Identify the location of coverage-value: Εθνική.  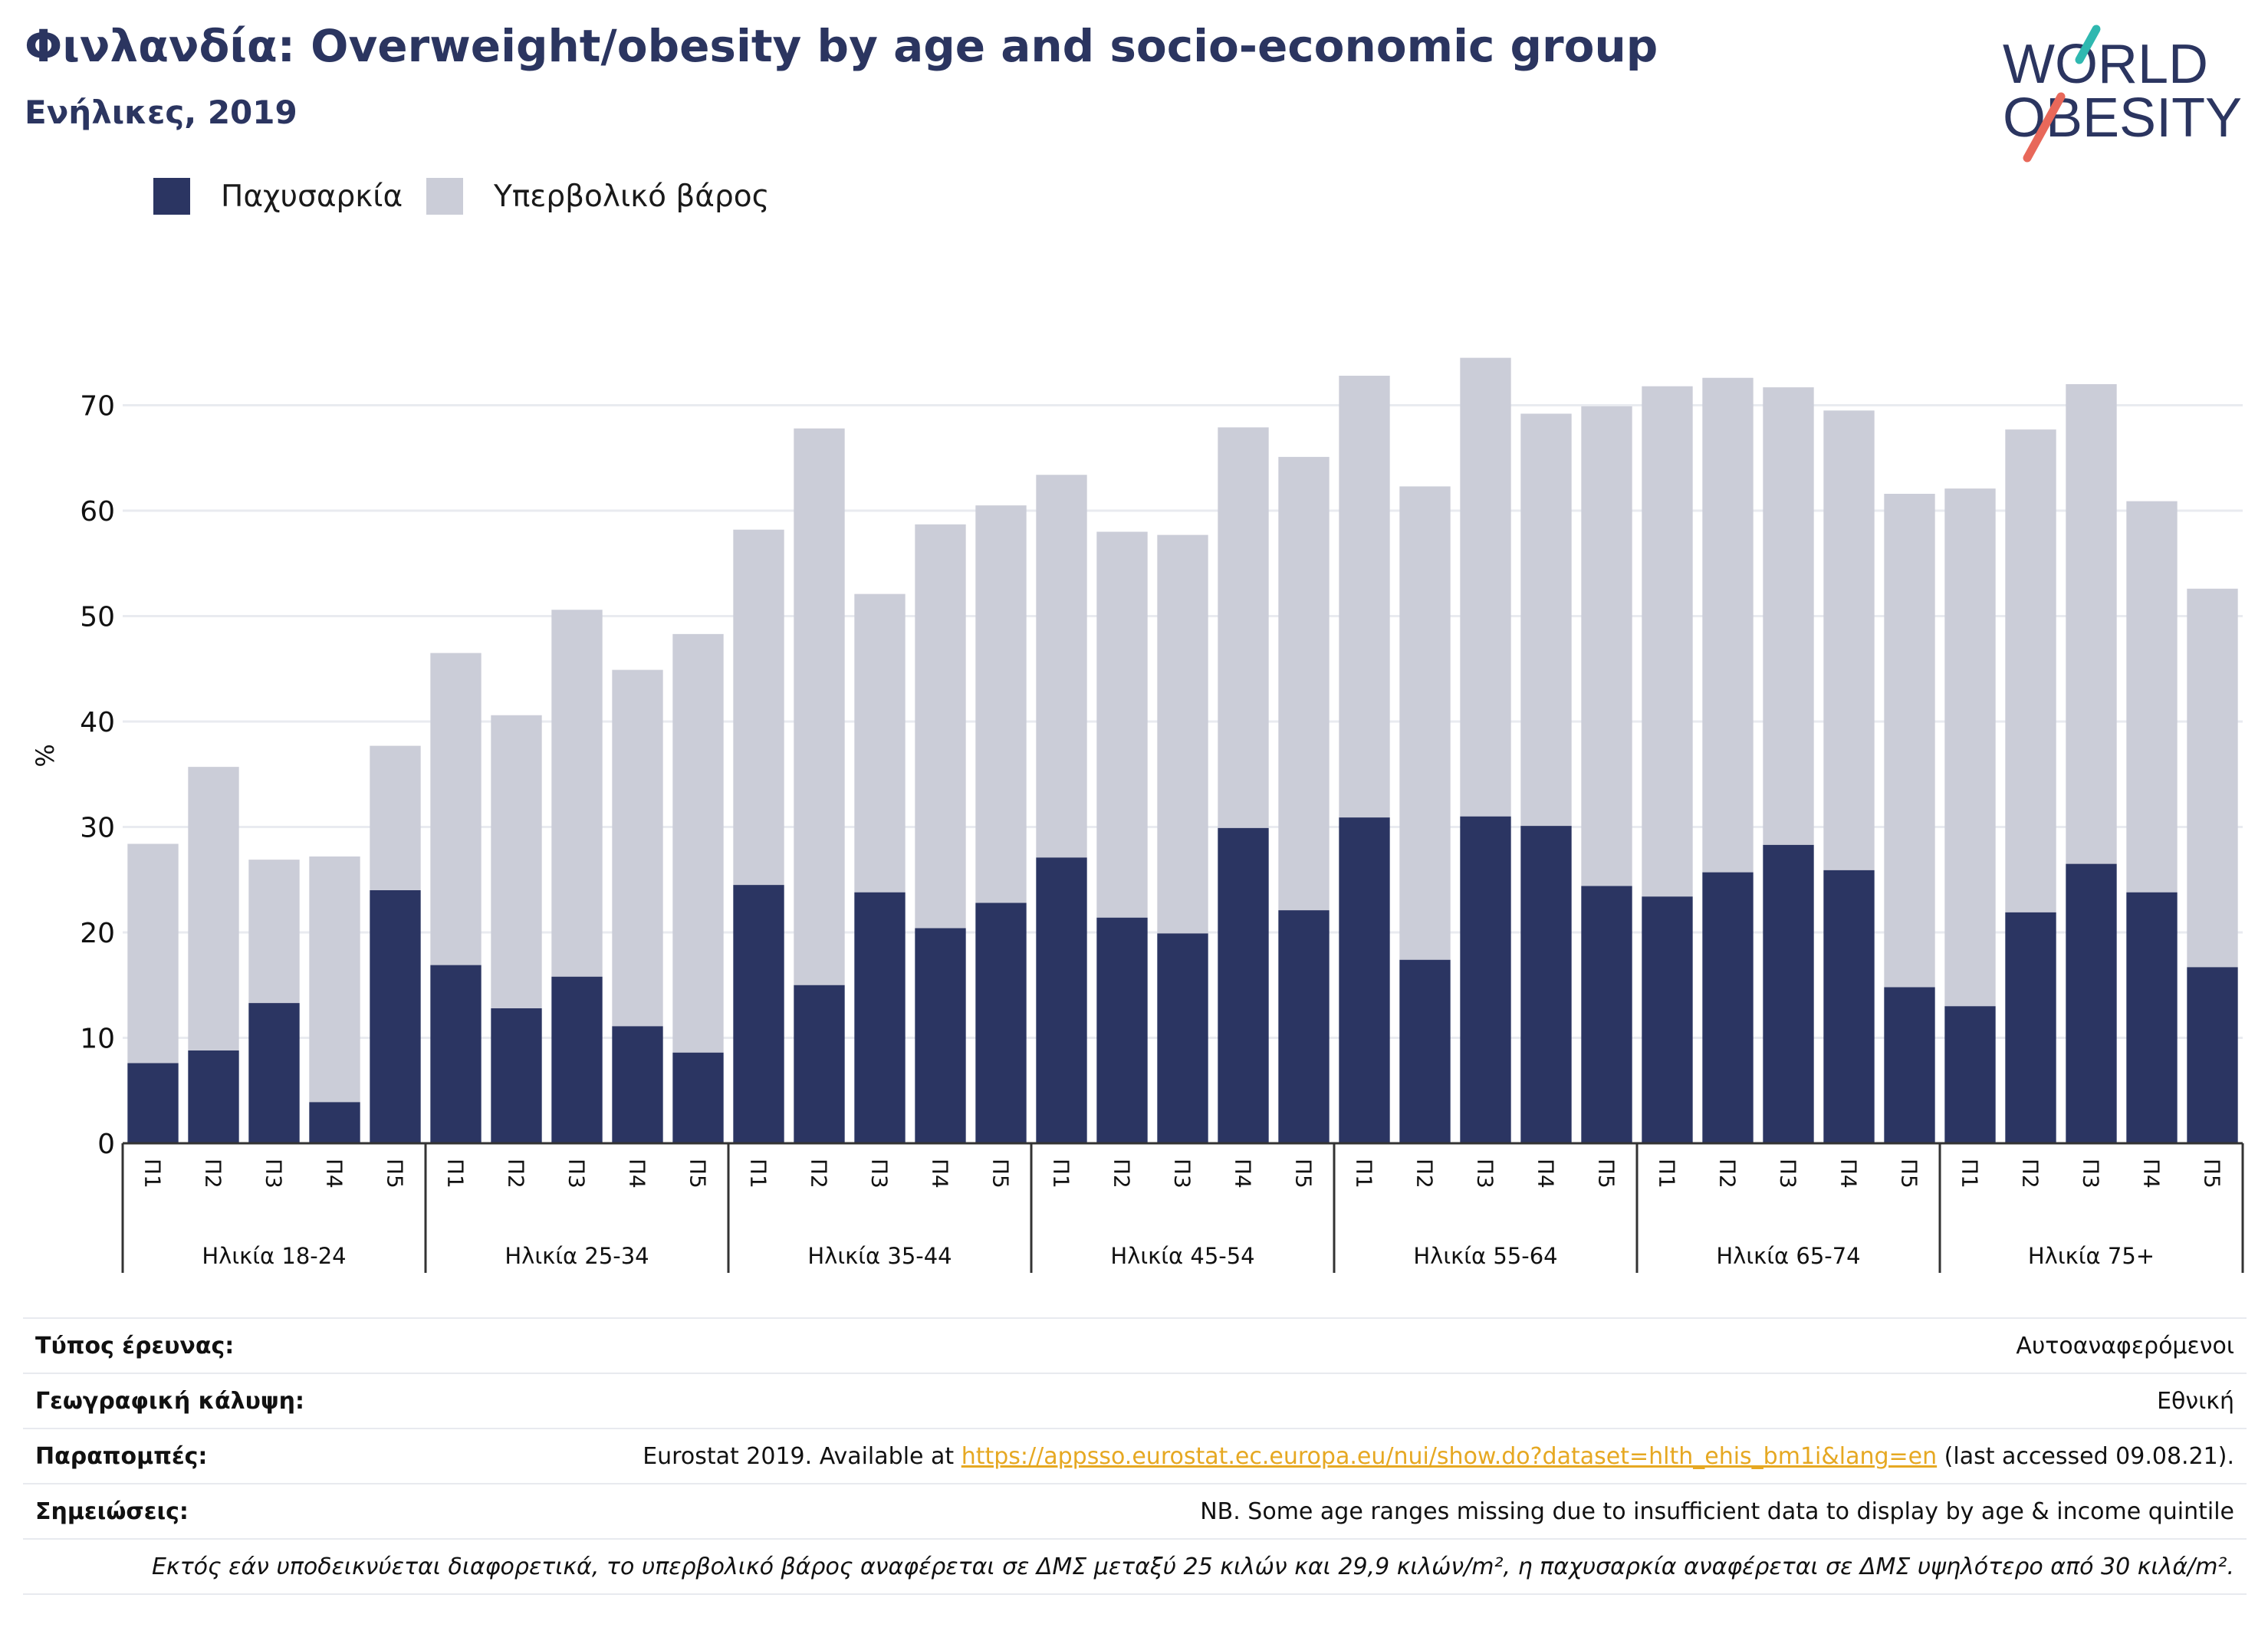
(2195, 1401).